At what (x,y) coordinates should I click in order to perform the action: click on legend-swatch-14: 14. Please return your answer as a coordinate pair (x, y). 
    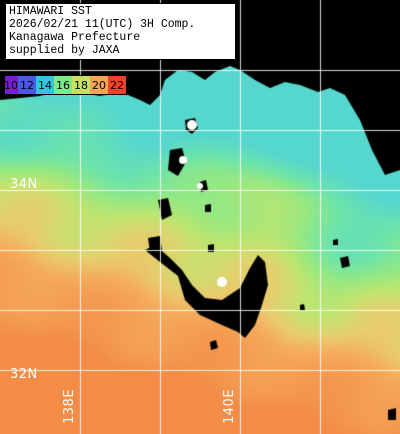
    Looking at the image, I should click on (45, 85).